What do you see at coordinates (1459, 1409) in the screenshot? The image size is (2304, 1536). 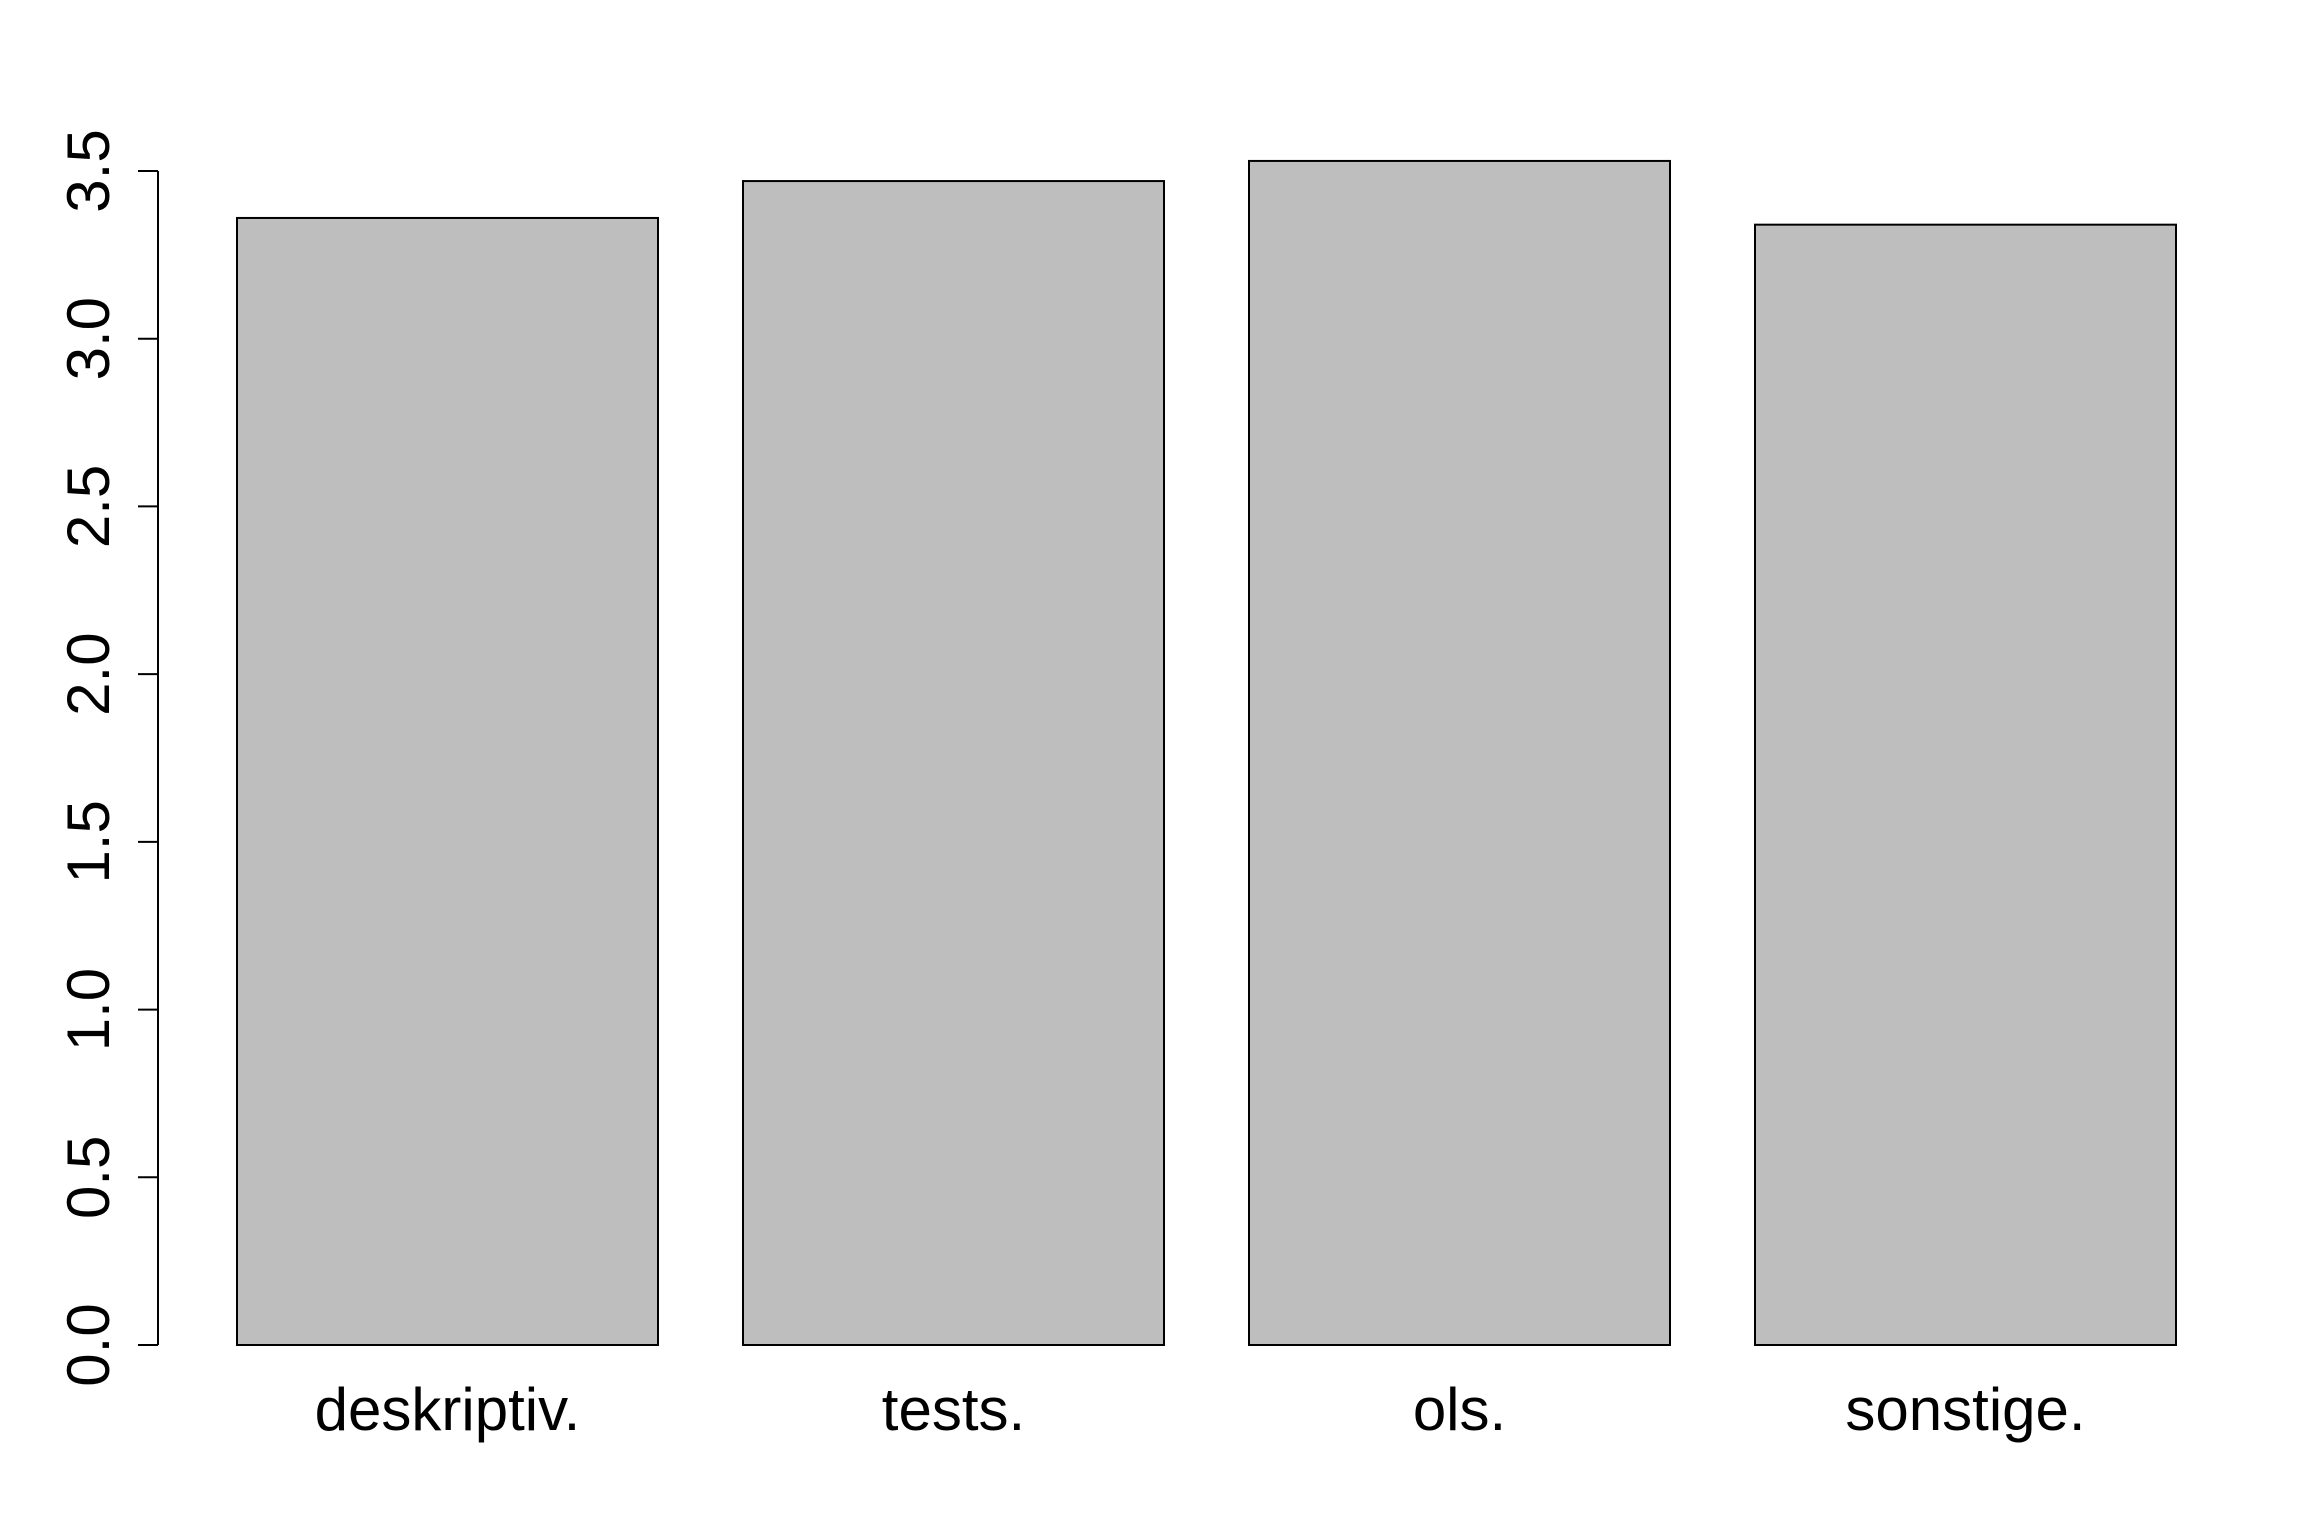 I see `x-category-label: ols.` at bounding box center [1459, 1409].